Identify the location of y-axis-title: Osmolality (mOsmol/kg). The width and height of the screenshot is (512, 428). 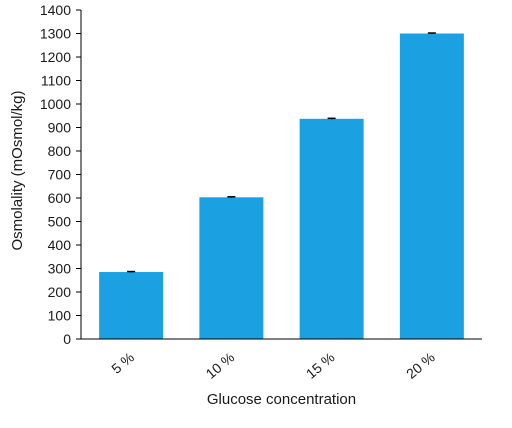
(17, 170).